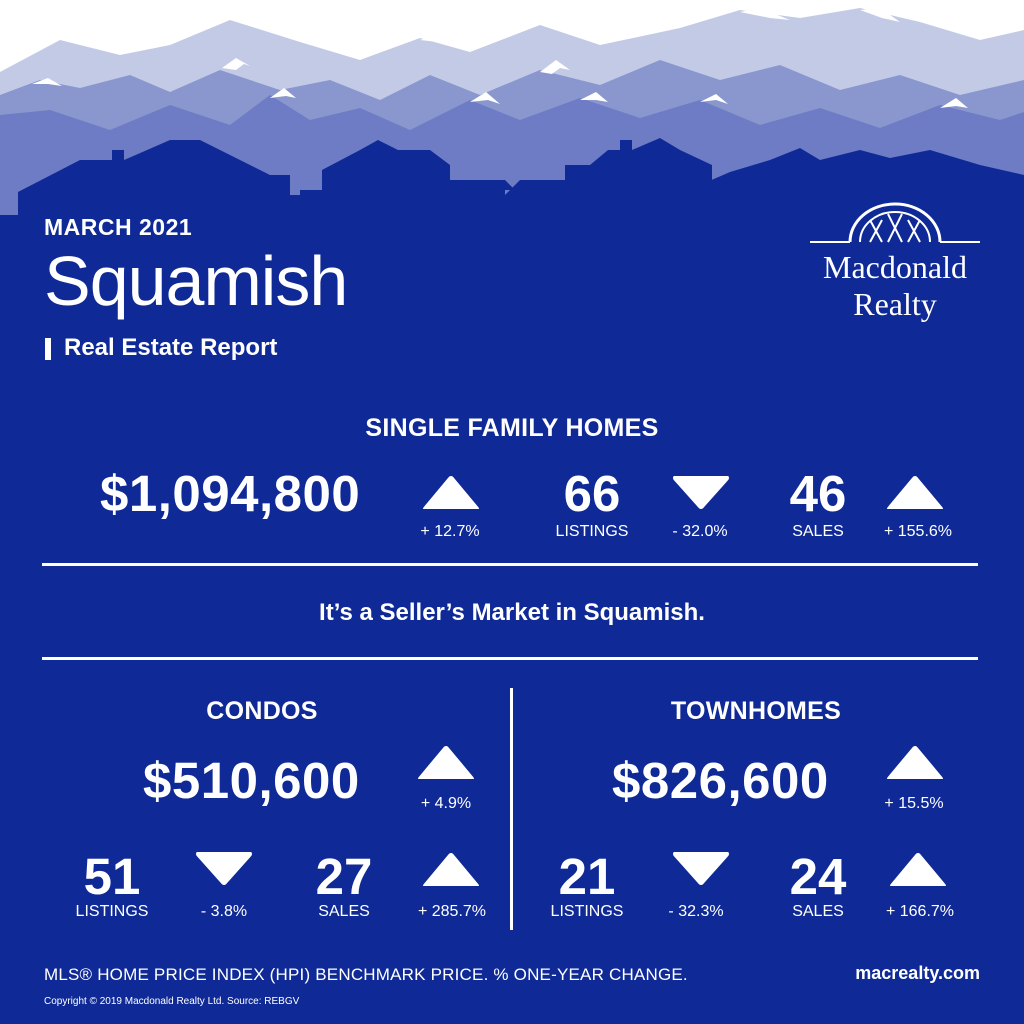 This screenshot has width=1024, height=1024. What do you see at coordinates (251, 780) in the screenshot?
I see `condos-price: $510,600` at bounding box center [251, 780].